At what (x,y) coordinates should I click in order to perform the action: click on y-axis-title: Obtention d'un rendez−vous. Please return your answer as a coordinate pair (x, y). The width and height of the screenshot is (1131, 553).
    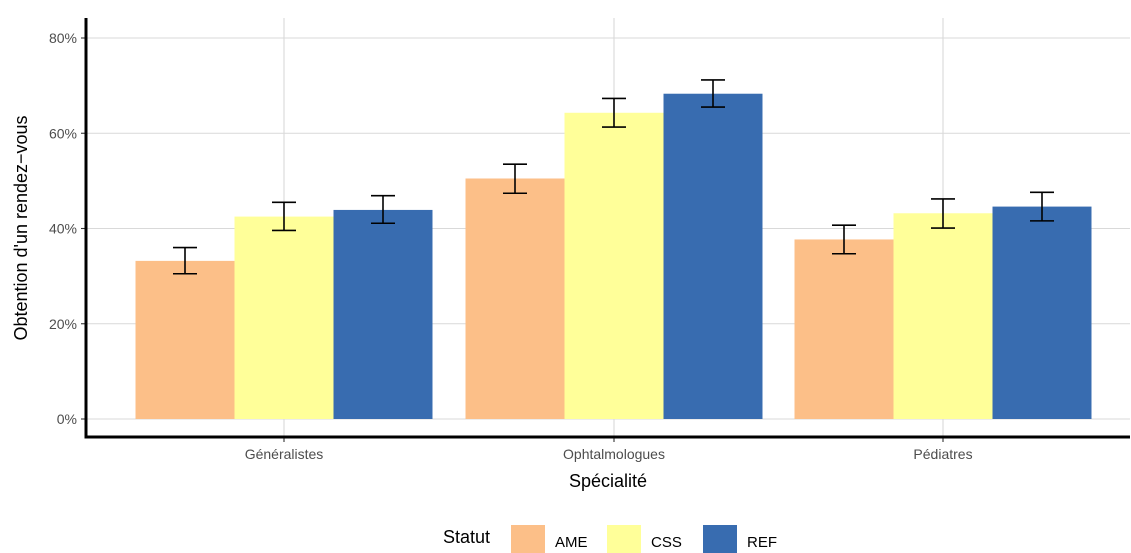
    Looking at the image, I should click on (21, 227).